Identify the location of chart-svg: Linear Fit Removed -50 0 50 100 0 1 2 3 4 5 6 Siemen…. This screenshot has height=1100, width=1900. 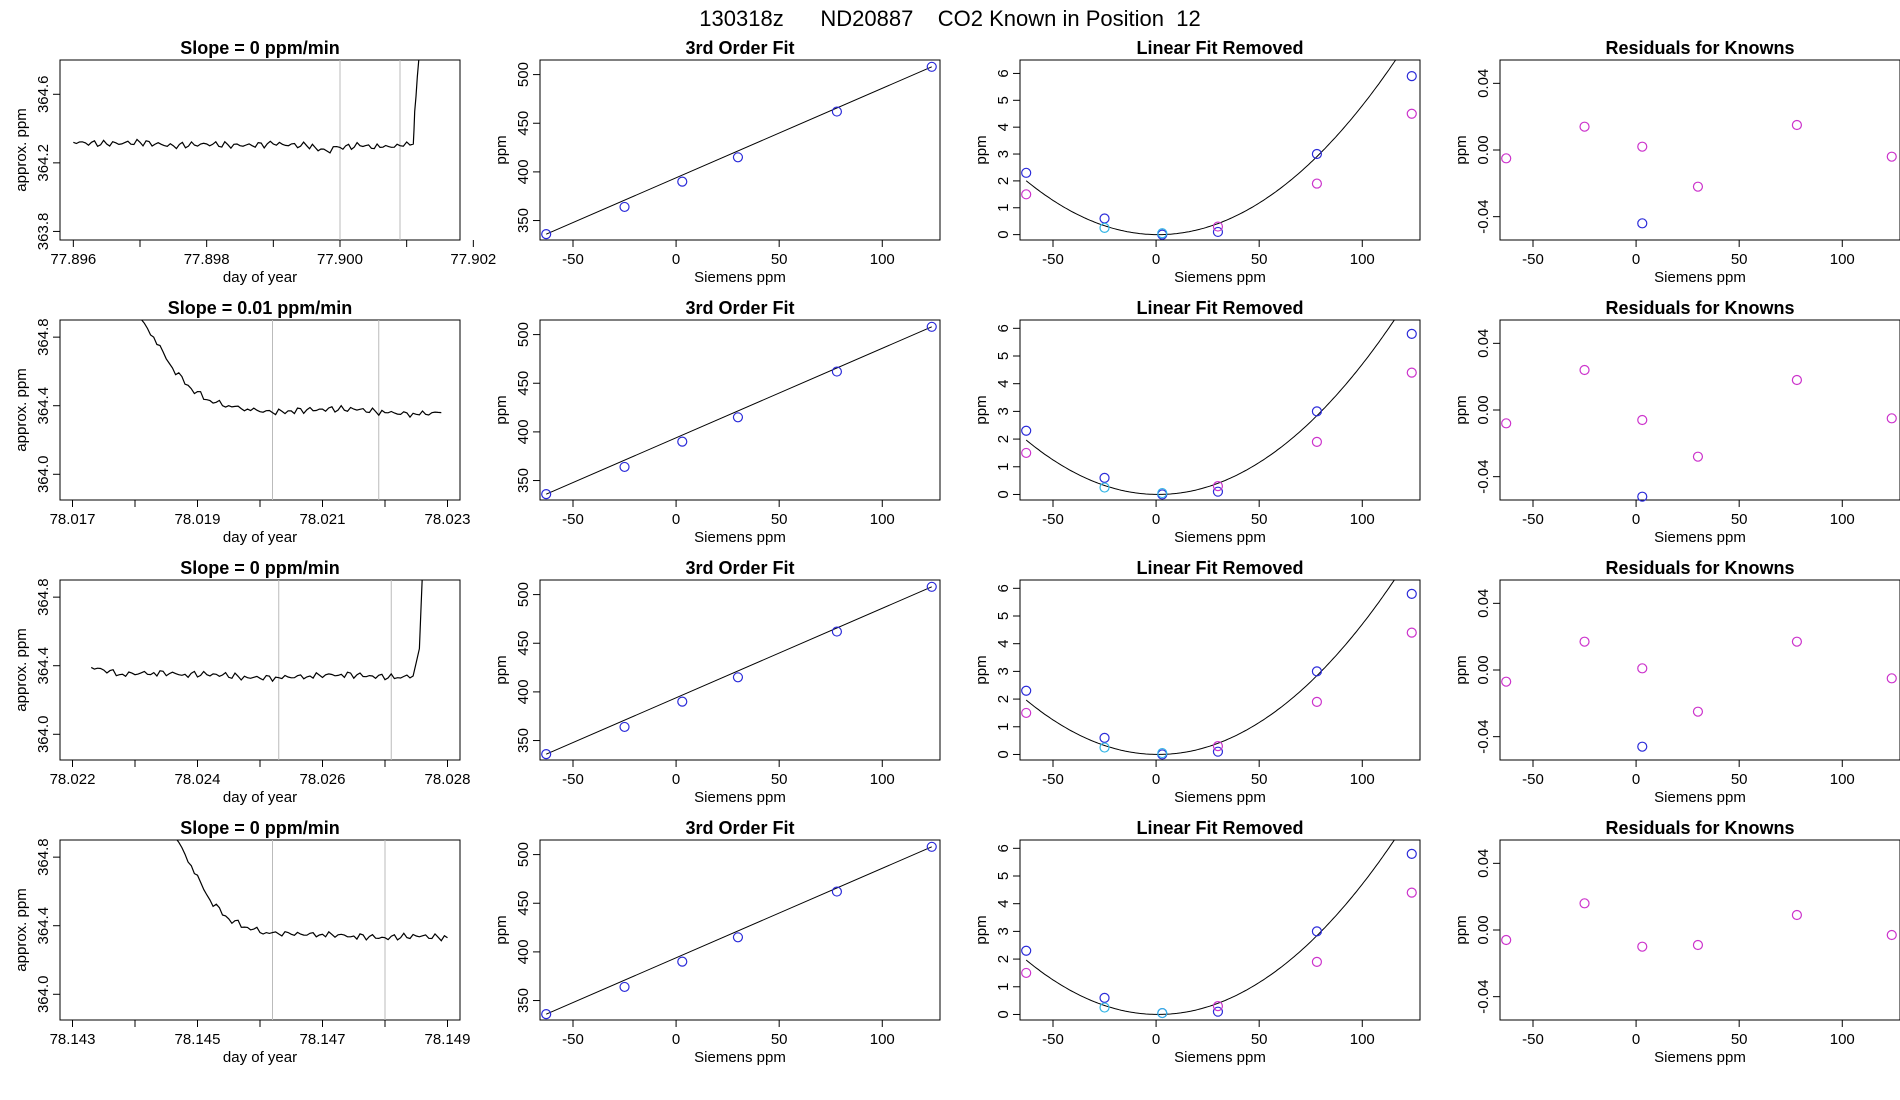
(1197, 422).